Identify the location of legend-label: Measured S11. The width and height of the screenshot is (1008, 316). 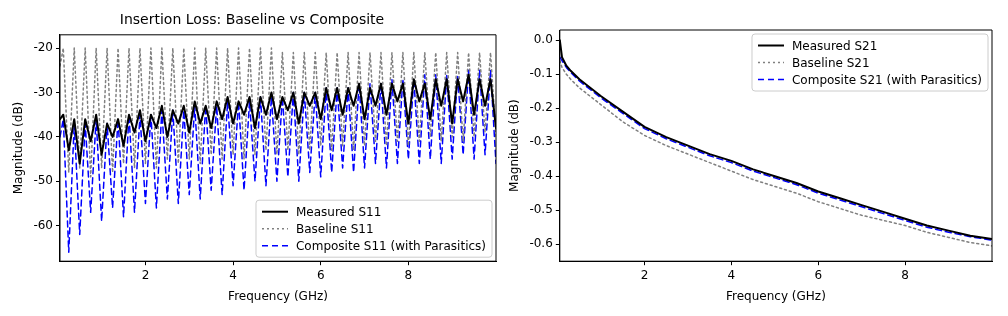
(338, 211).